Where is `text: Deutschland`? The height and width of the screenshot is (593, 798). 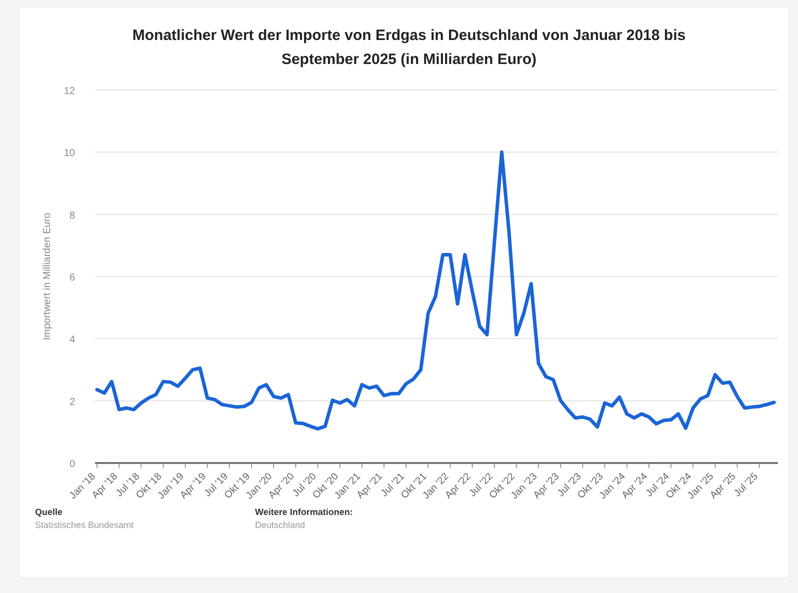 text: Deutschland is located at coordinates (280, 525).